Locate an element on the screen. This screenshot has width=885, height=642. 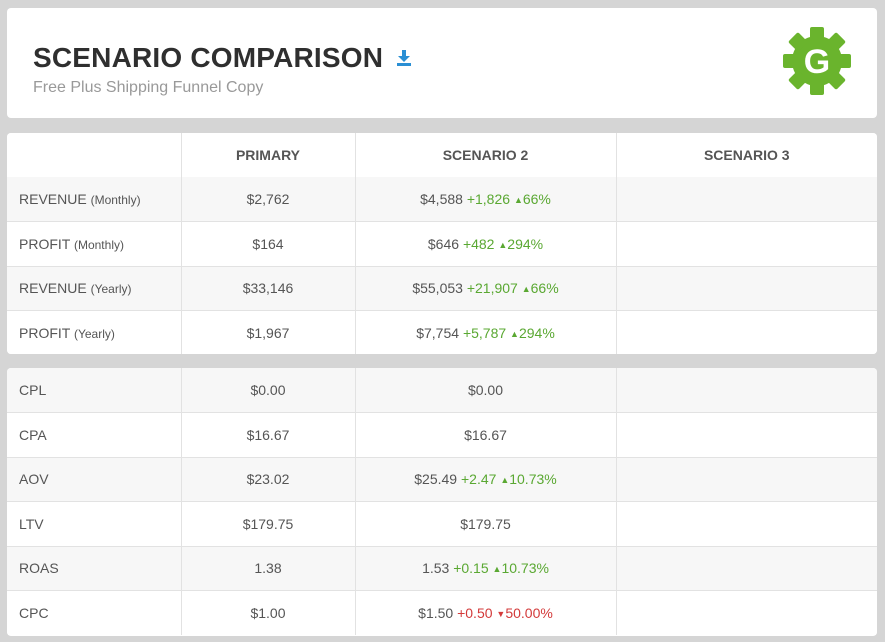
row-label-cell: PROFIT (Yearly) is located at coordinates (94, 332).